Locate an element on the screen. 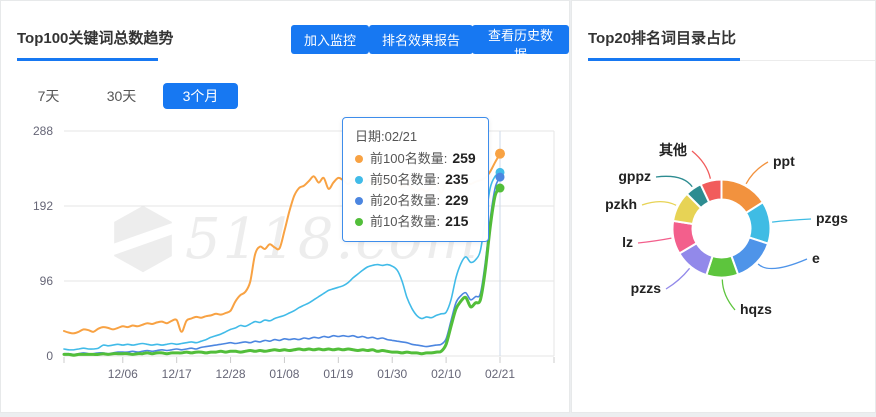  leader-line-lz is located at coordinates (654, 240).